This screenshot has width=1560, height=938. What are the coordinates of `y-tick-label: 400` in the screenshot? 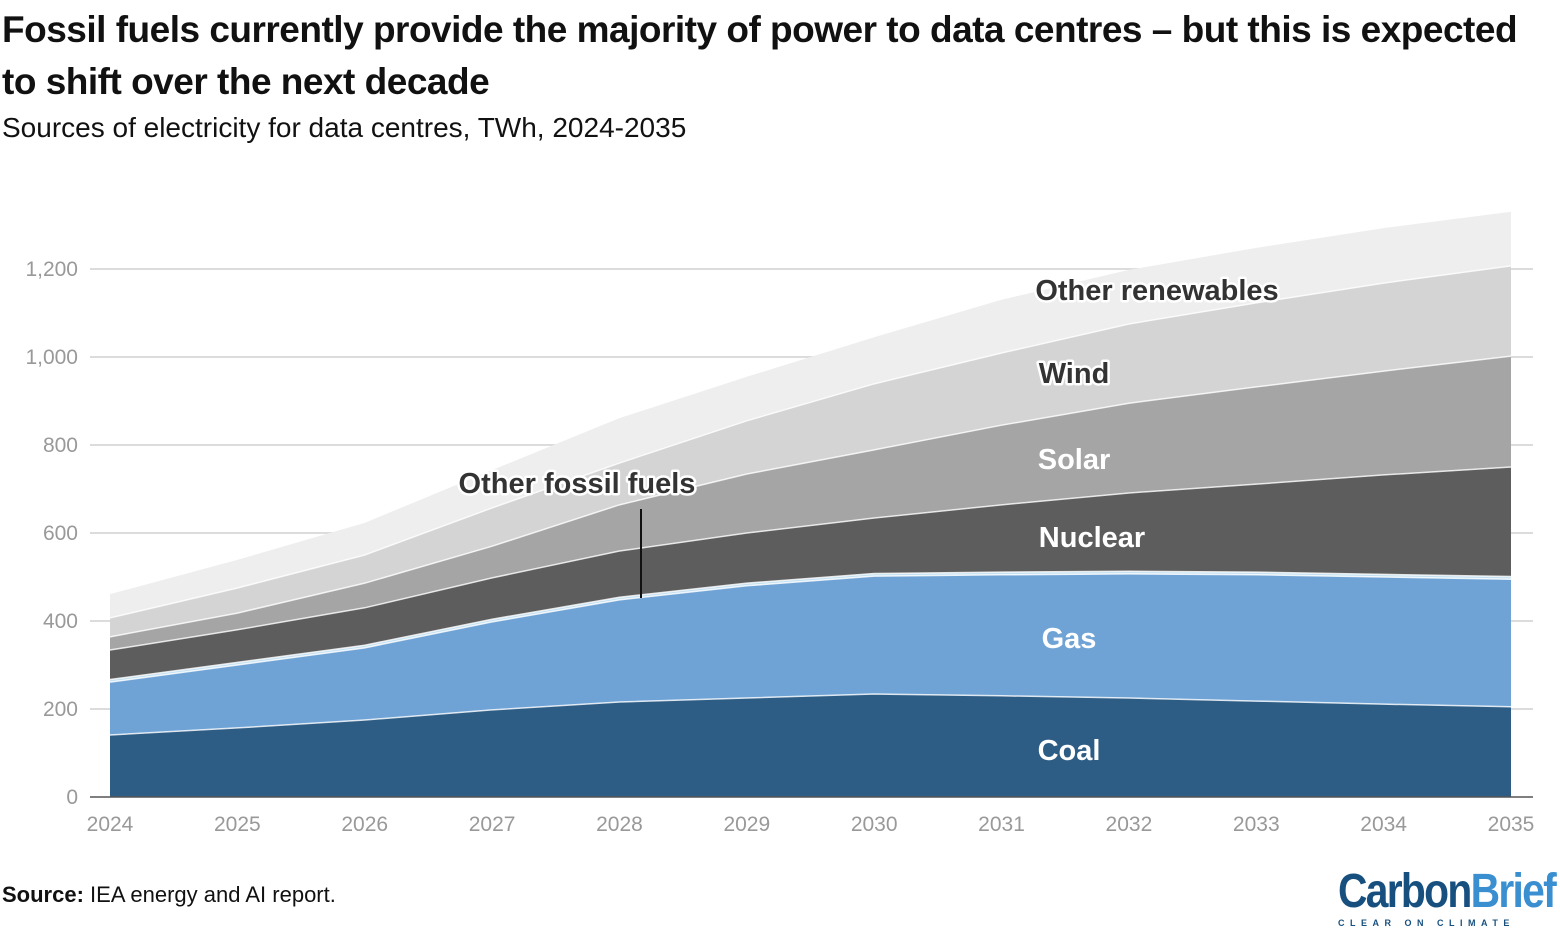 It's located at (60, 621).